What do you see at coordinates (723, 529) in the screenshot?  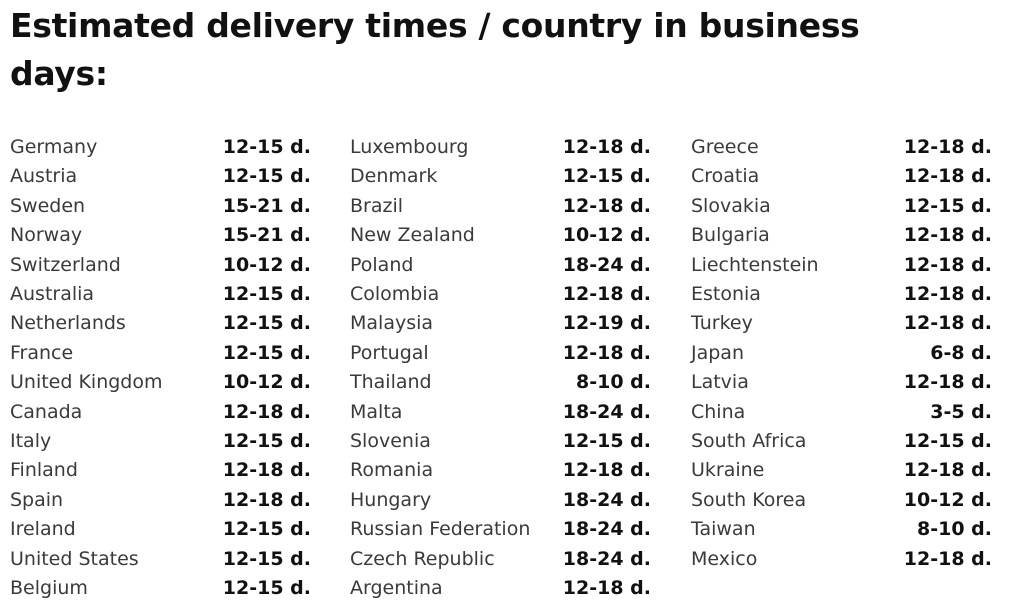 I see `country-name: Taiwan` at bounding box center [723, 529].